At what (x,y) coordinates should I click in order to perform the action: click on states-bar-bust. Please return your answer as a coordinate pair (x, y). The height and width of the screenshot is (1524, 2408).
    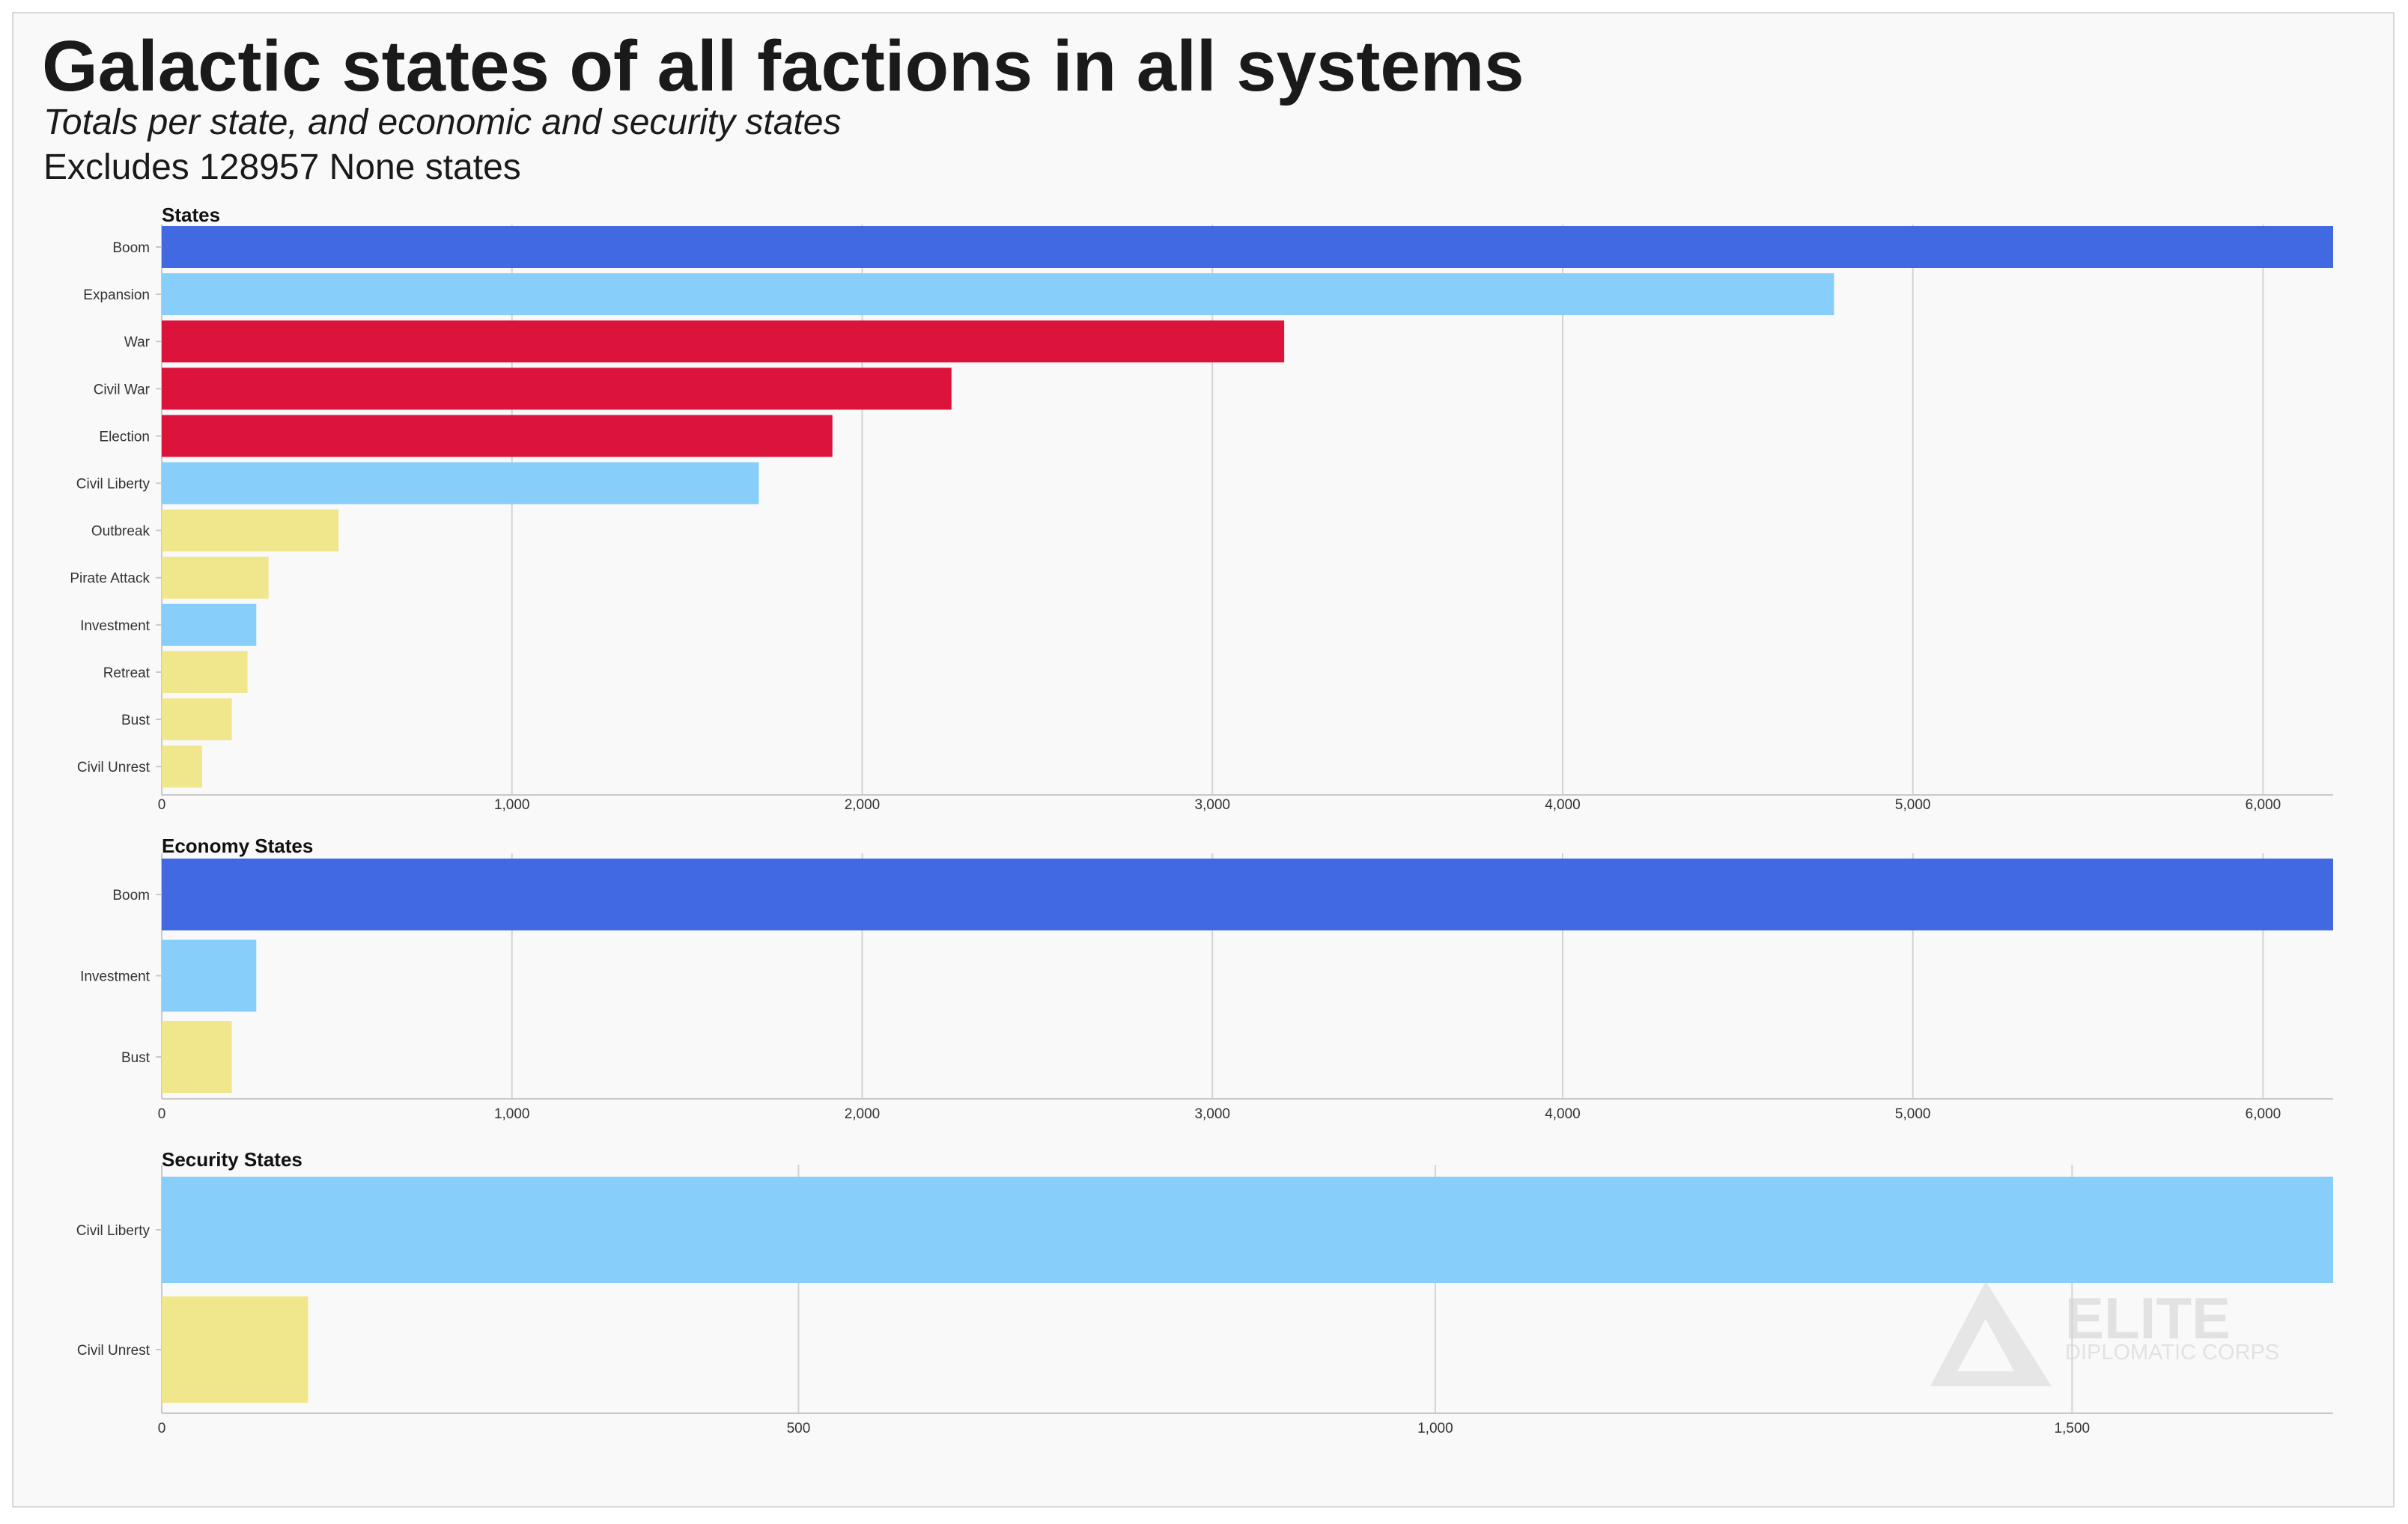
    Looking at the image, I should click on (197, 719).